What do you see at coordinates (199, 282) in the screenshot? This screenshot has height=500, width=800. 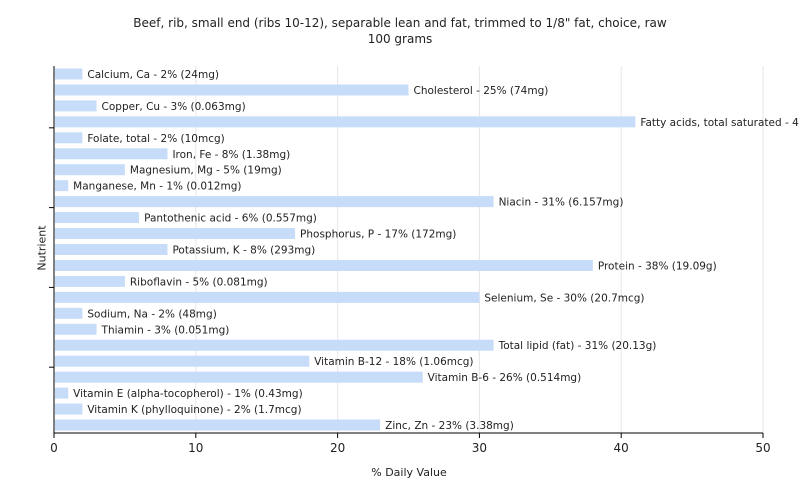 I see `bar-label: Riboflavin - 5% (0.081mg)` at bounding box center [199, 282].